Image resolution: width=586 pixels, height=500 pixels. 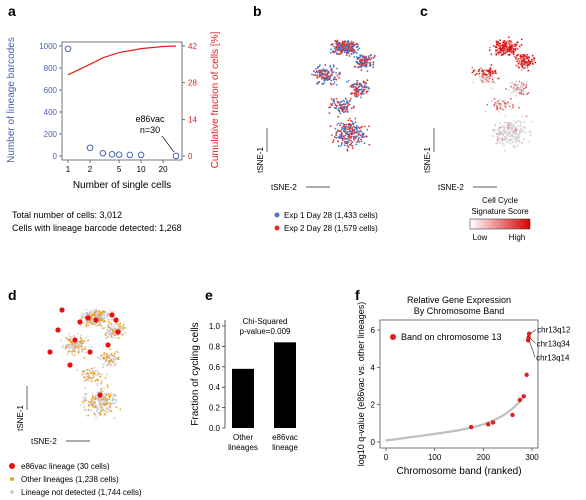 What do you see at coordinates (424, 11) in the screenshot?
I see `panel-letter-c: c` at bounding box center [424, 11].